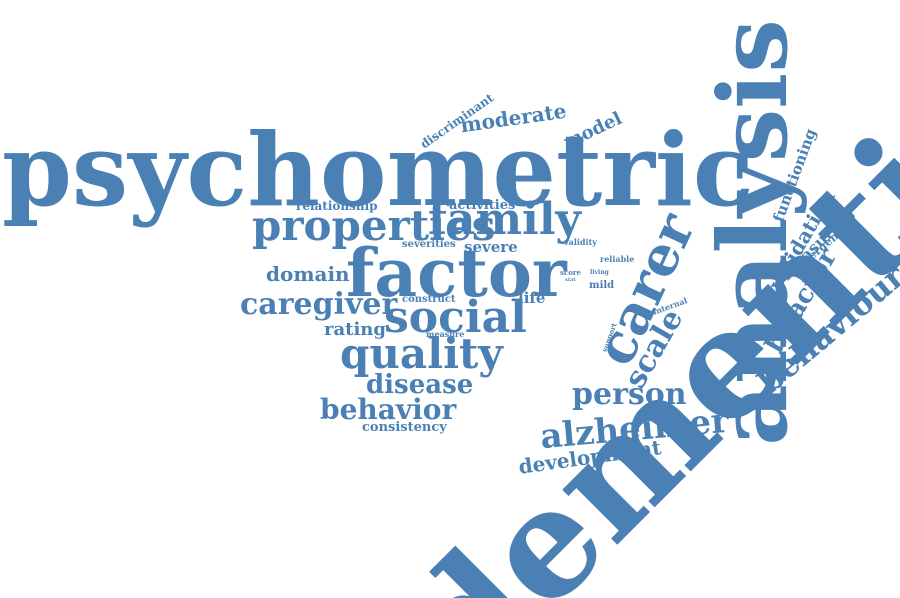 This screenshot has width=900, height=598. Describe the element at coordinates (571, 272) in the screenshot. I see `word-score: score` at that location.